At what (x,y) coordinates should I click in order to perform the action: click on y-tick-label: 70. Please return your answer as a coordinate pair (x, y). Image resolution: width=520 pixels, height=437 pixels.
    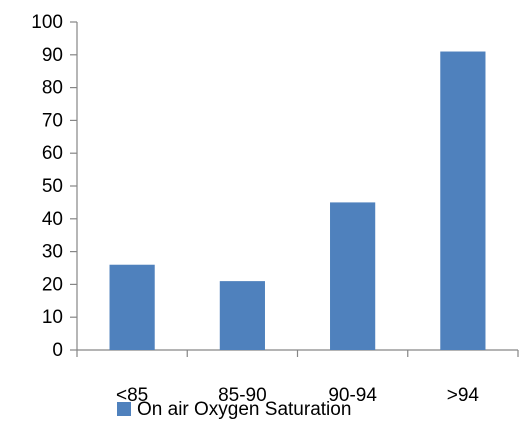
    Looking at the image, I should click on (52, 120).